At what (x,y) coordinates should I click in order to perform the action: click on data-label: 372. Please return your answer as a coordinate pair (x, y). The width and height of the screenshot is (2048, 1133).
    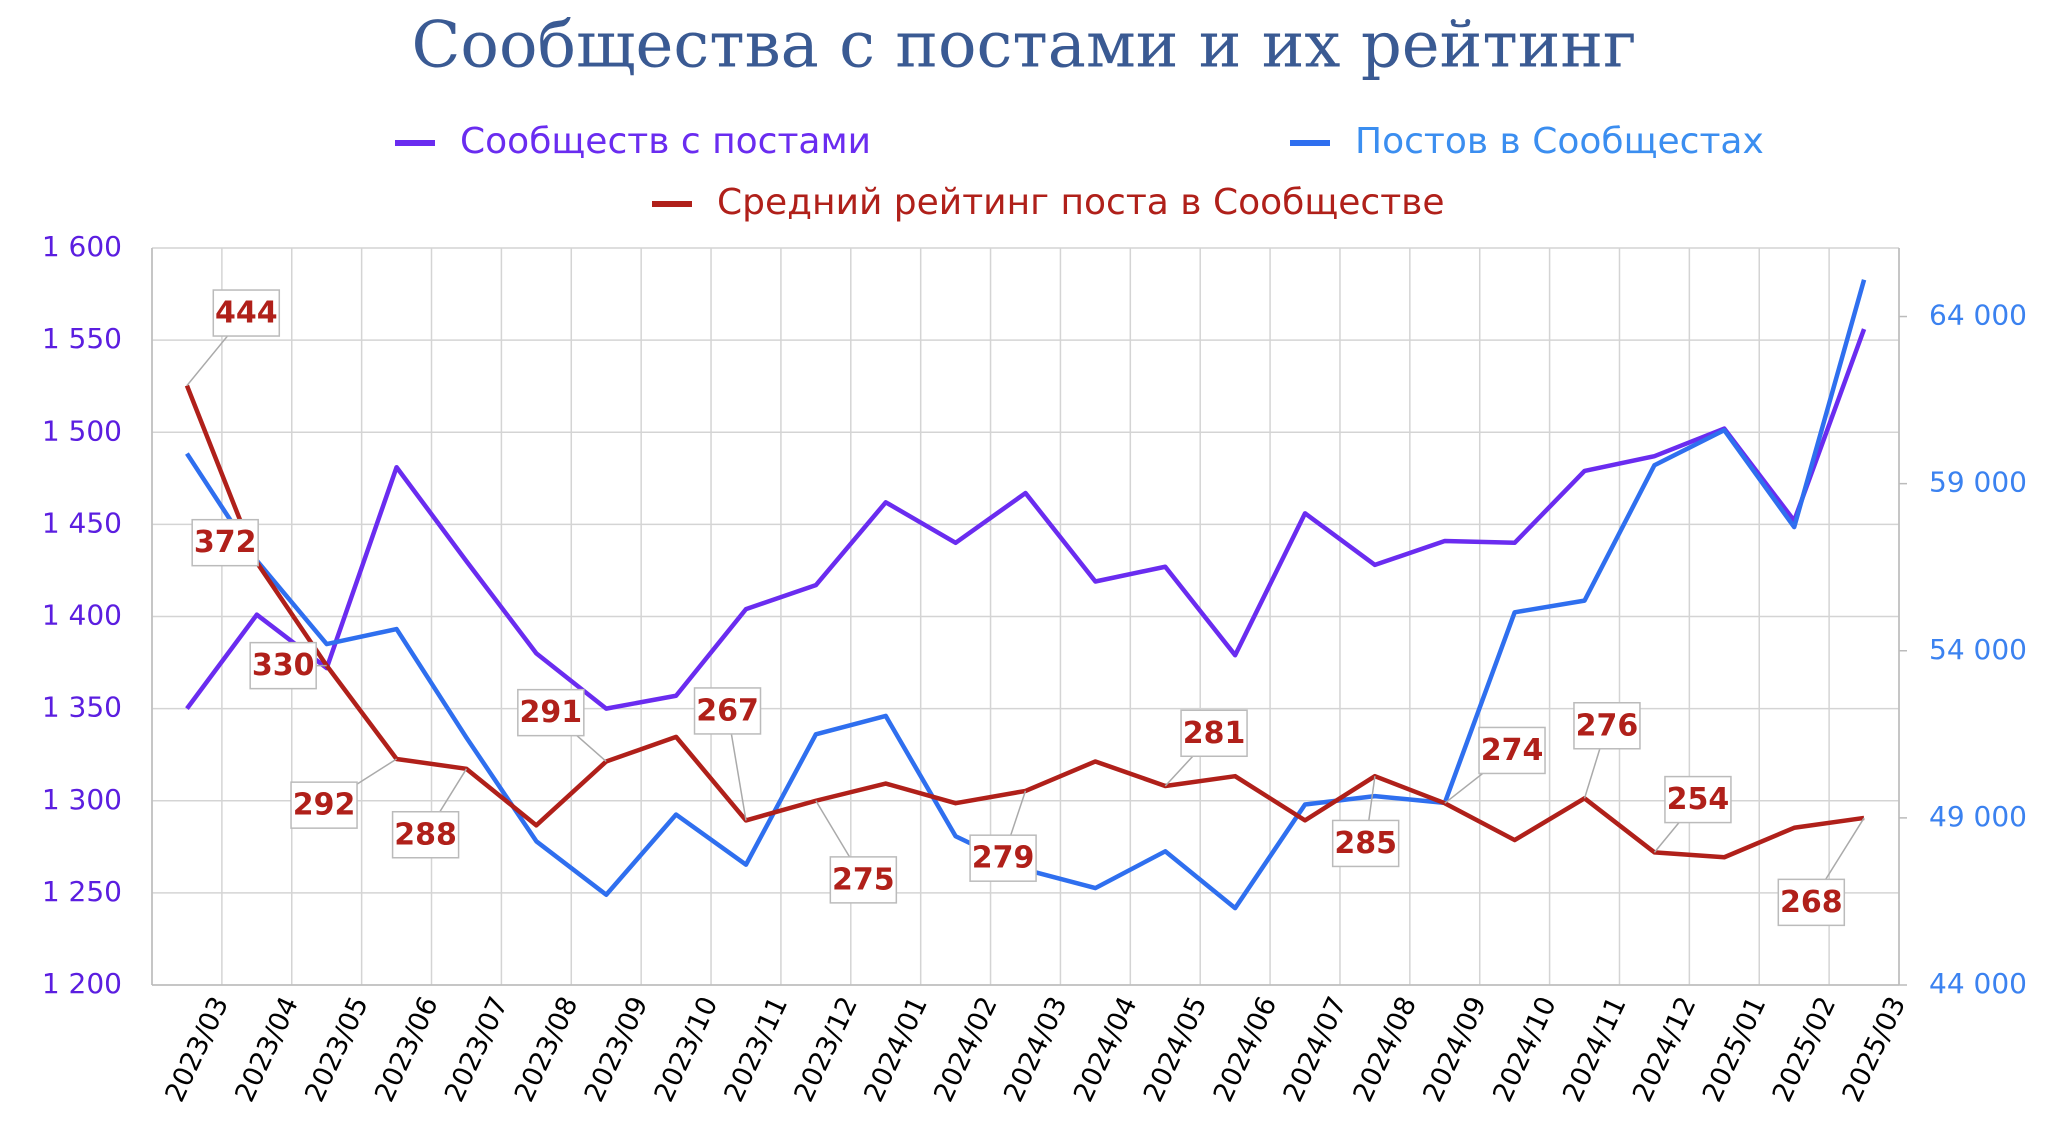
    Looking at the image, I should click on (225, 542).